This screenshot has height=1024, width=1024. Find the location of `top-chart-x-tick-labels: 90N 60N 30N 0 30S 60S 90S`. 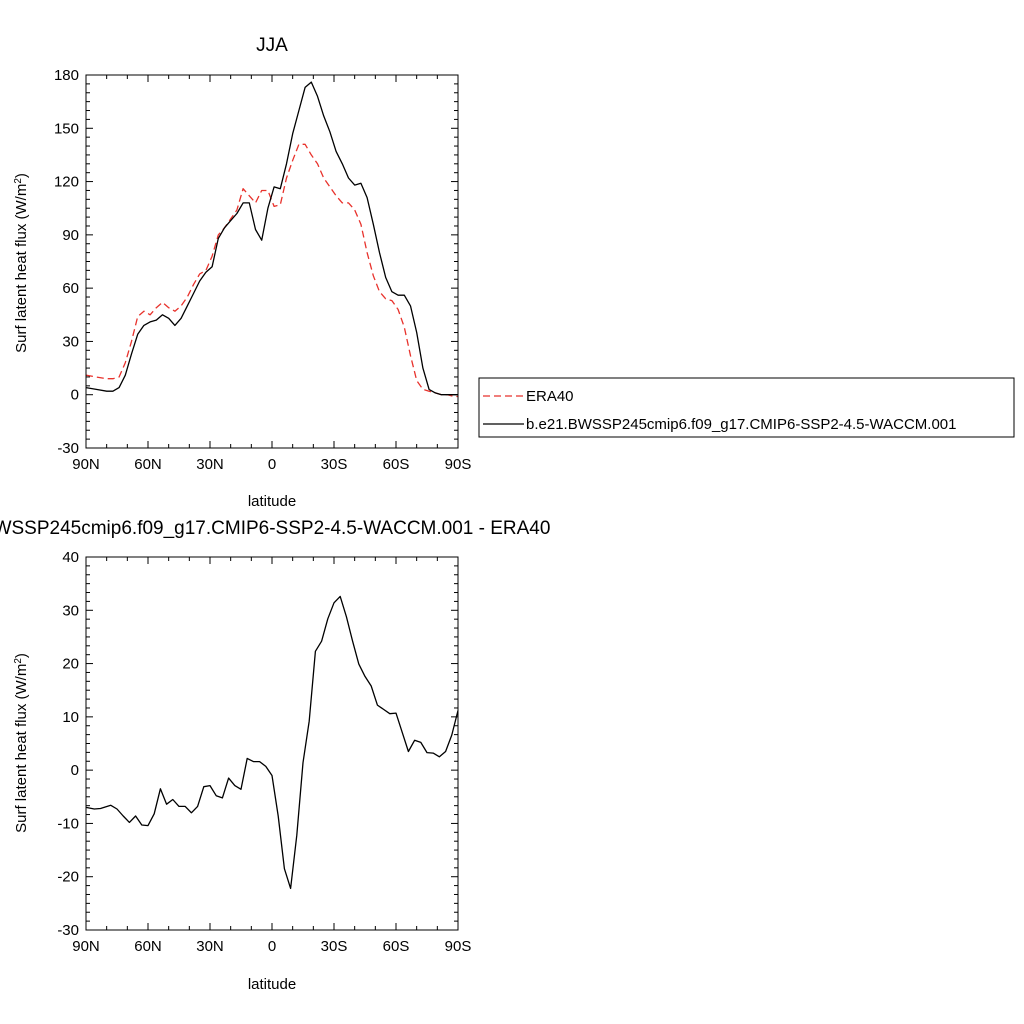

top-chart-x-tick-labels: 90N 60N 30N 0 30S 60S 90S is located at coordinates (271, 464).